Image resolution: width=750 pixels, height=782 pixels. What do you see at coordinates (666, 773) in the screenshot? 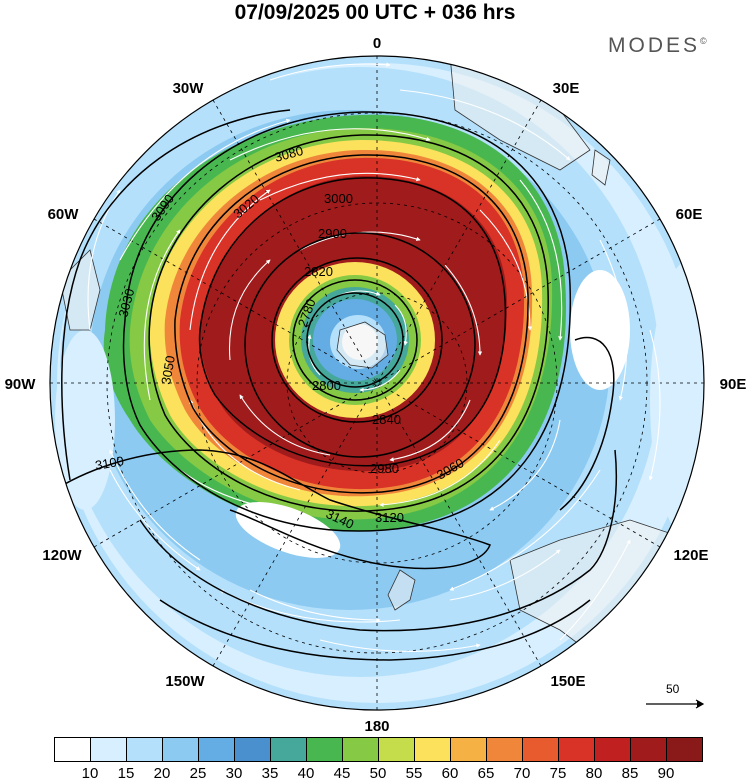
I see `colorbar-label: 90` at bounding box center [666, 773].